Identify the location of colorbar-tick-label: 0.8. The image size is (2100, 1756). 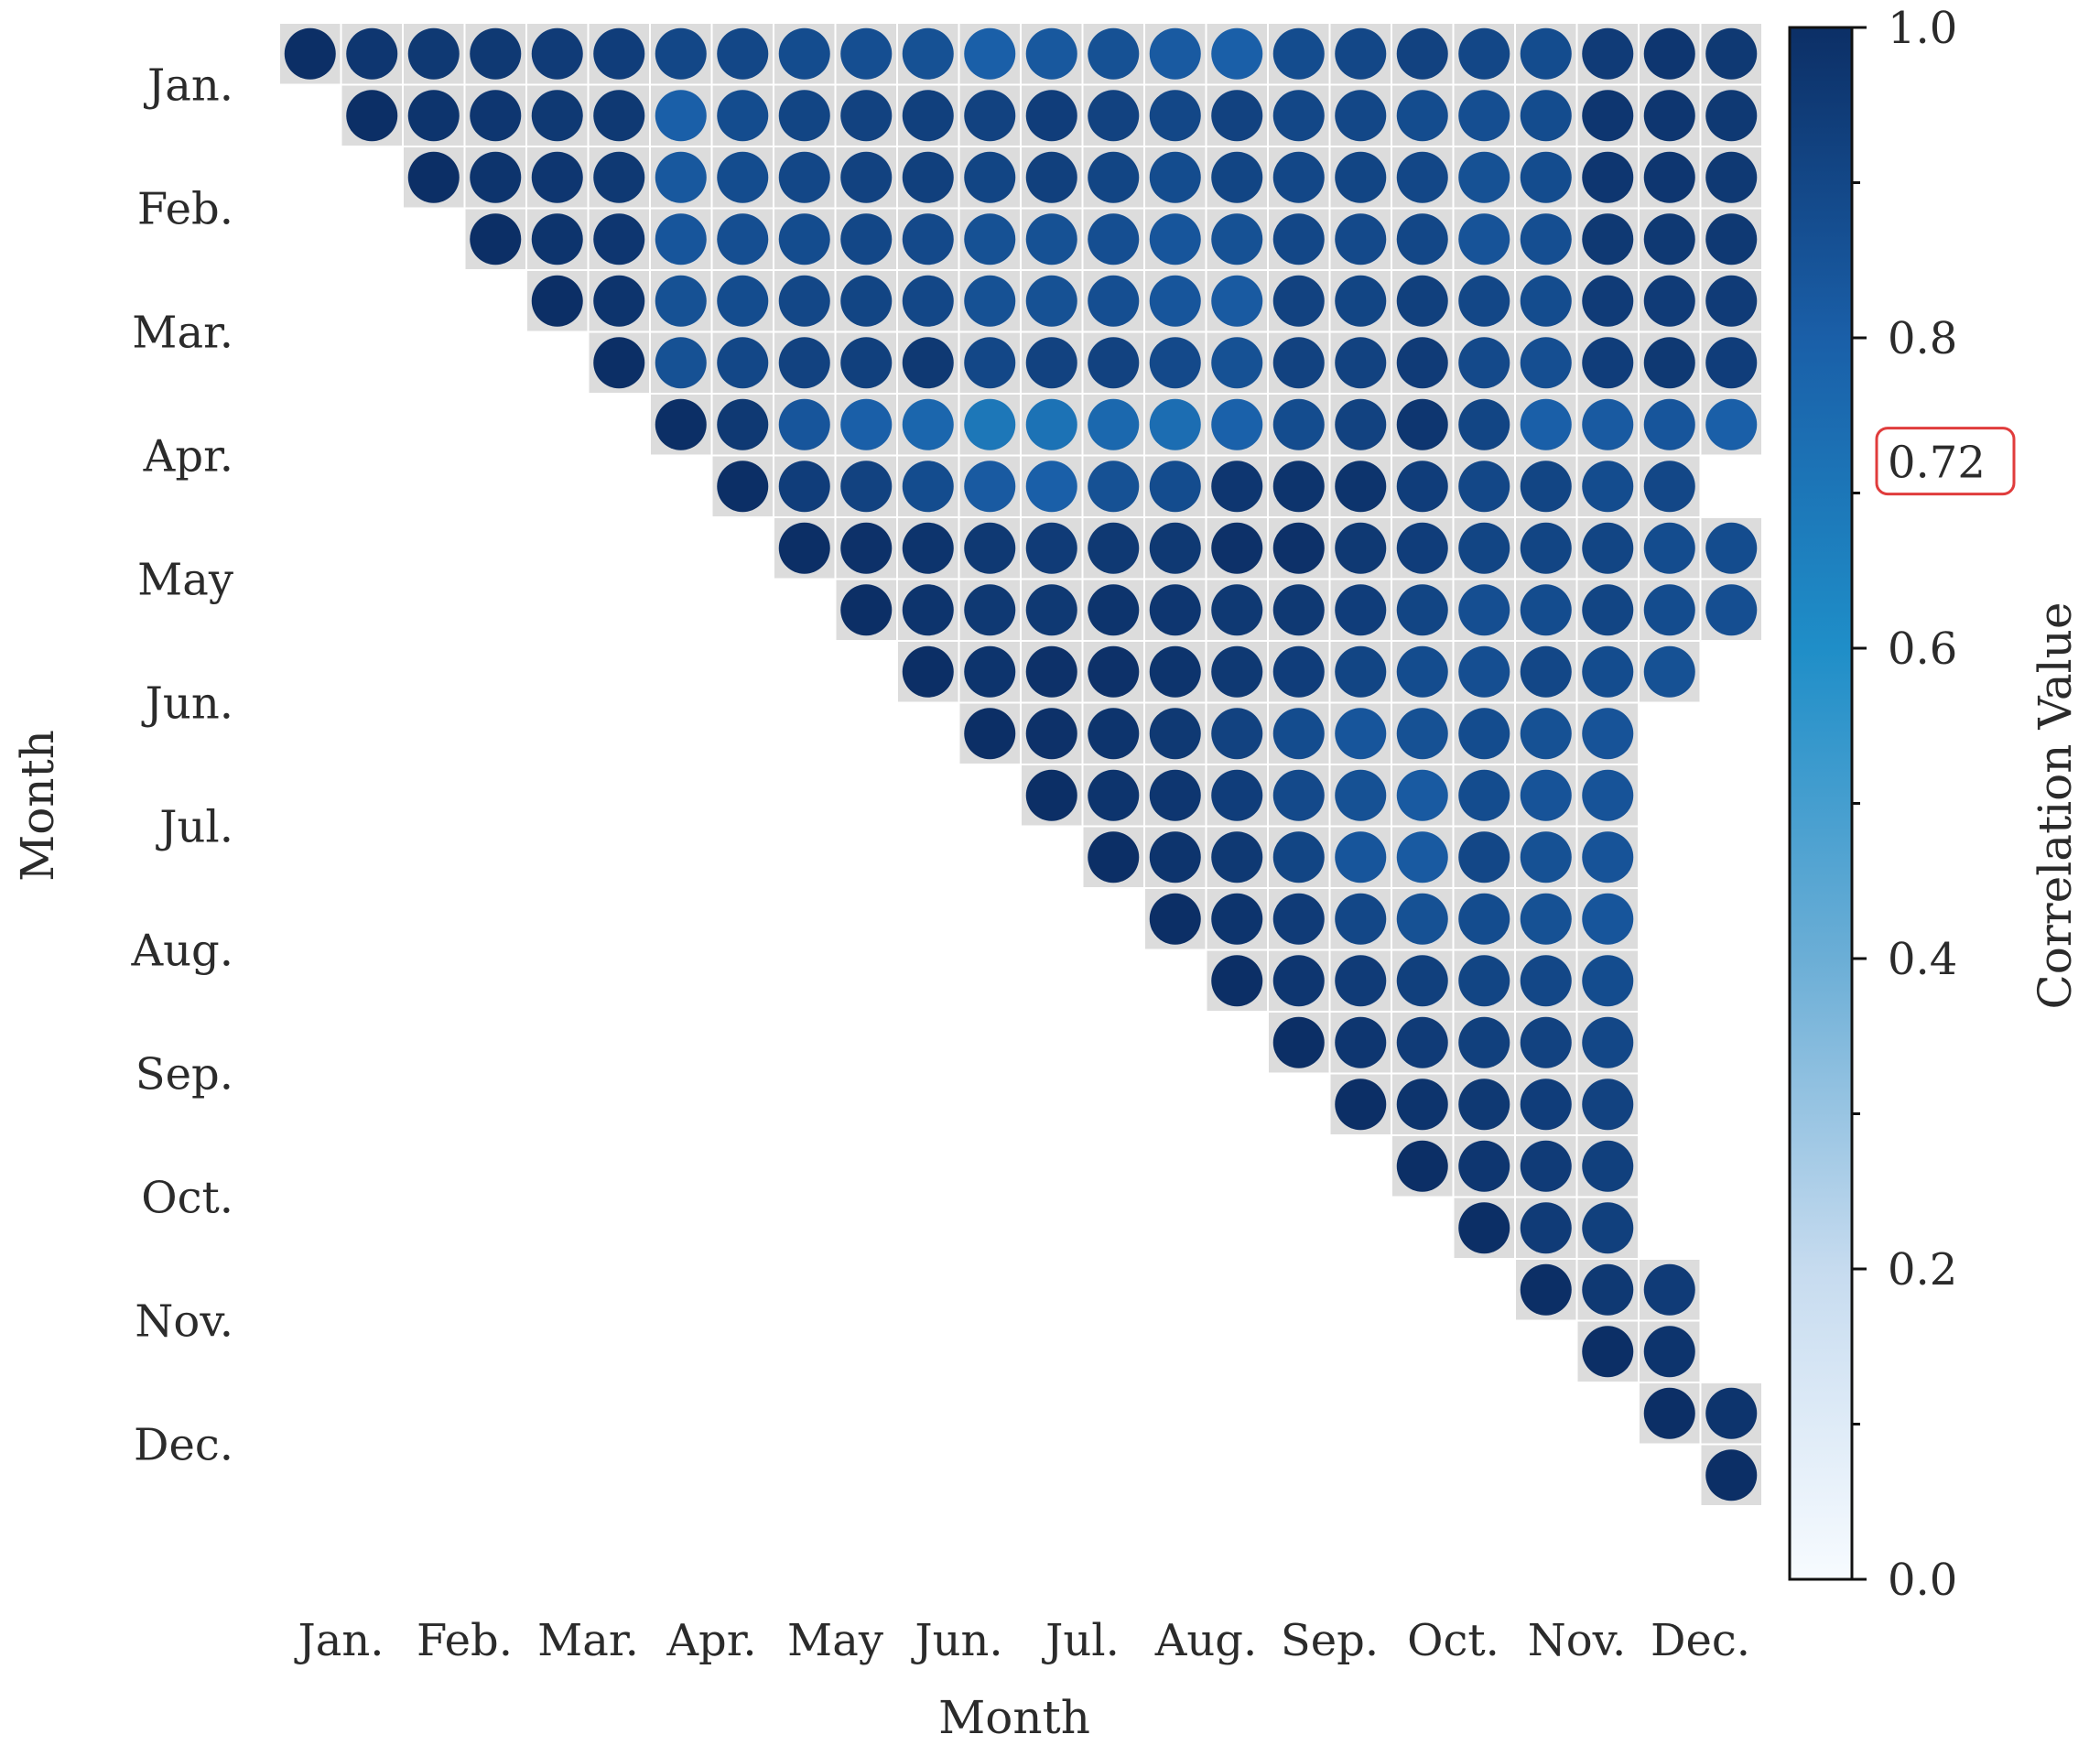
(1923, 339).